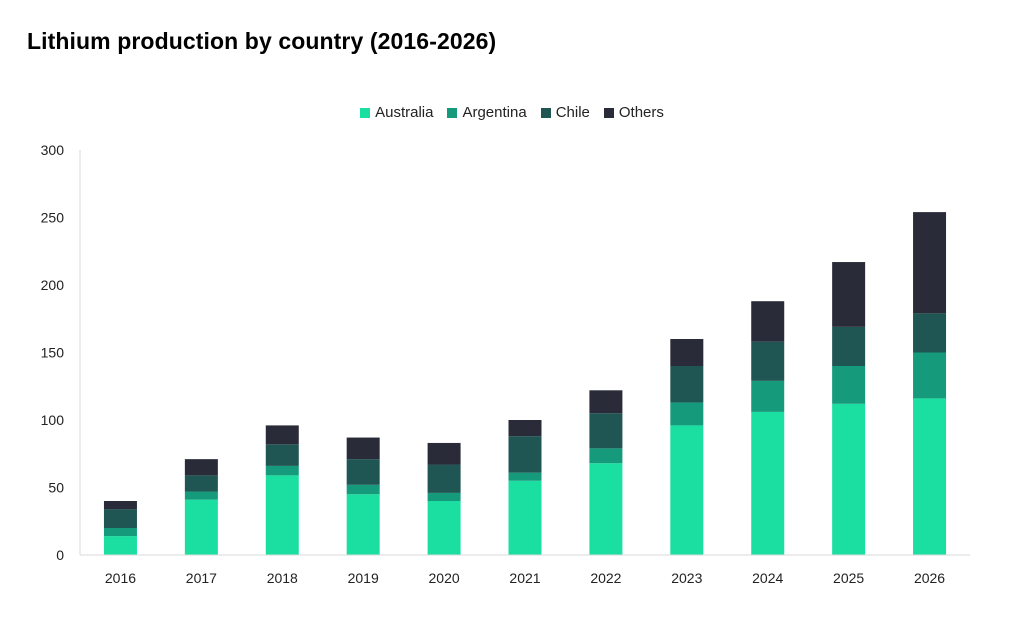  I want to click on bar-stack-2018, so click(282, 490).